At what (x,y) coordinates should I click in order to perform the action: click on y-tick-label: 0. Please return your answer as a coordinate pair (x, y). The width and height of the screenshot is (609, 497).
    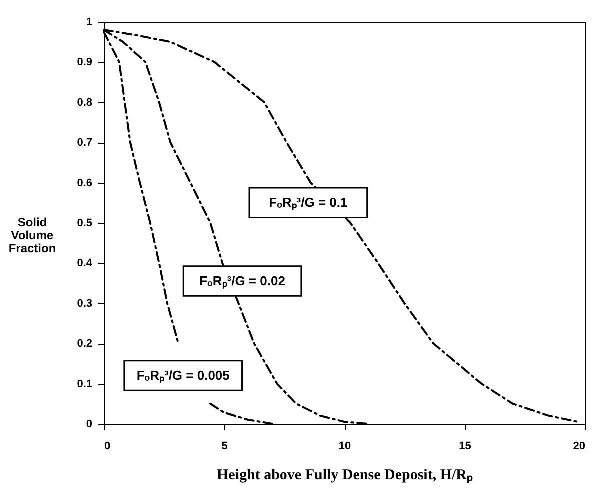
    Looking at the image, I should click on (89, 424).